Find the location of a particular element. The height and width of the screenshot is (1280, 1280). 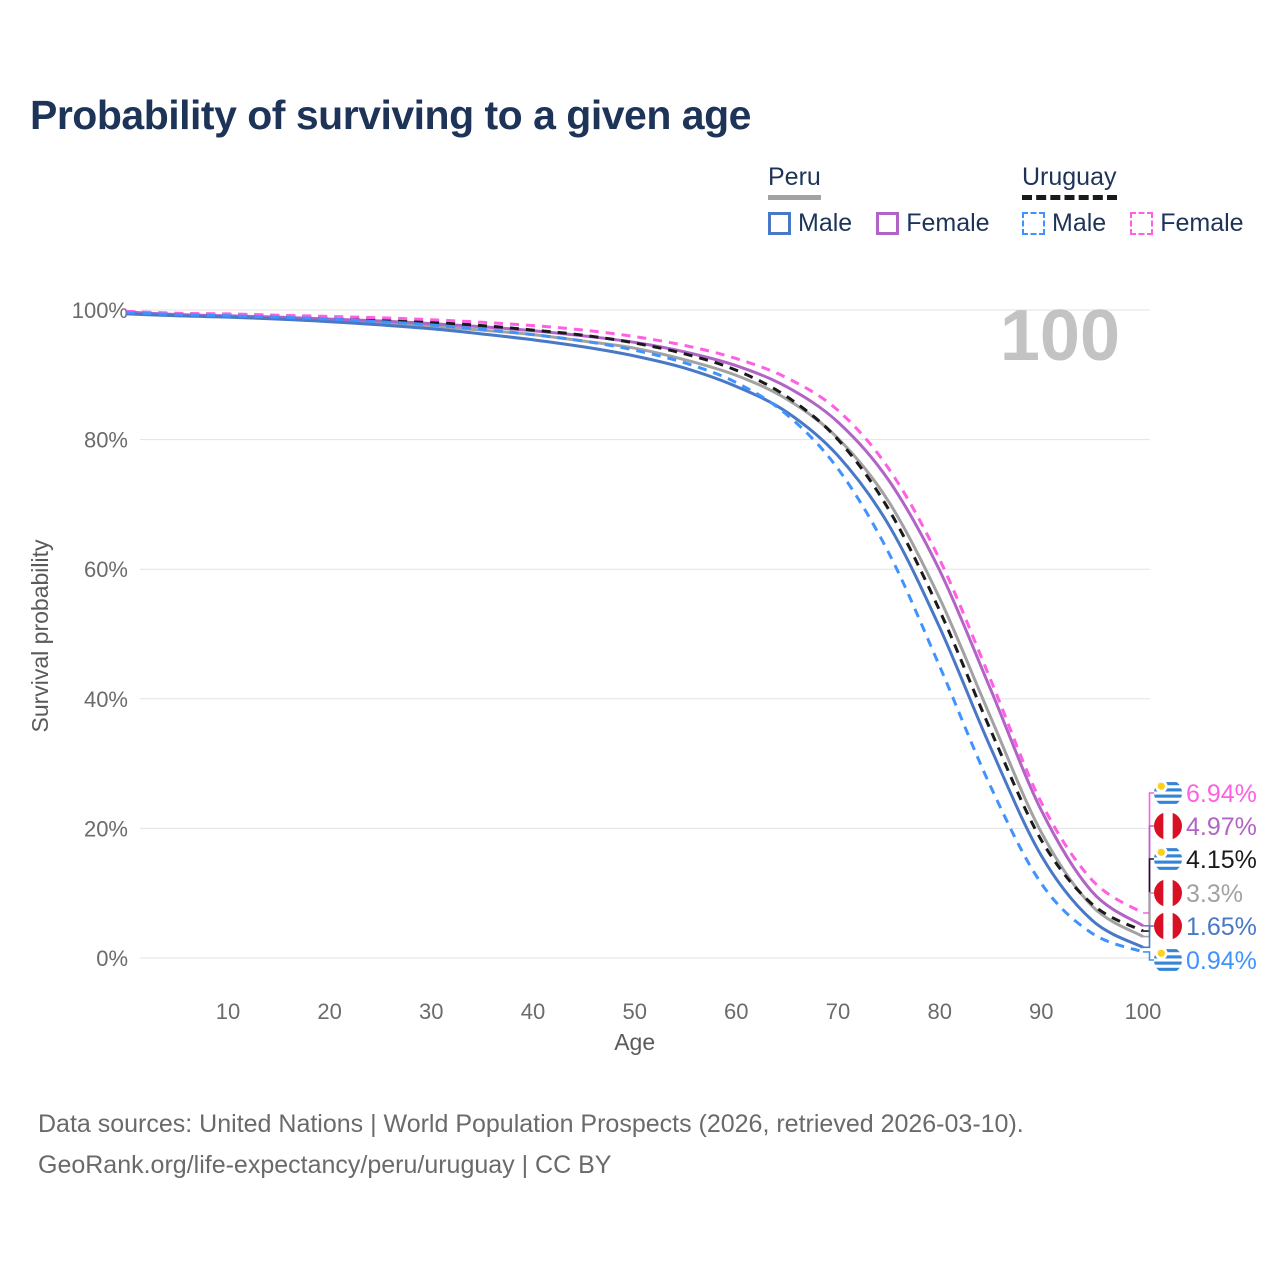

legend-item-peru-male: Male is located at coordinates (810, 223).